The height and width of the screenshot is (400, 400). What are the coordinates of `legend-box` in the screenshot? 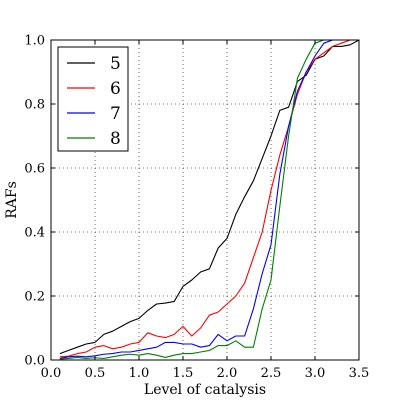 It's located at (93, 99).